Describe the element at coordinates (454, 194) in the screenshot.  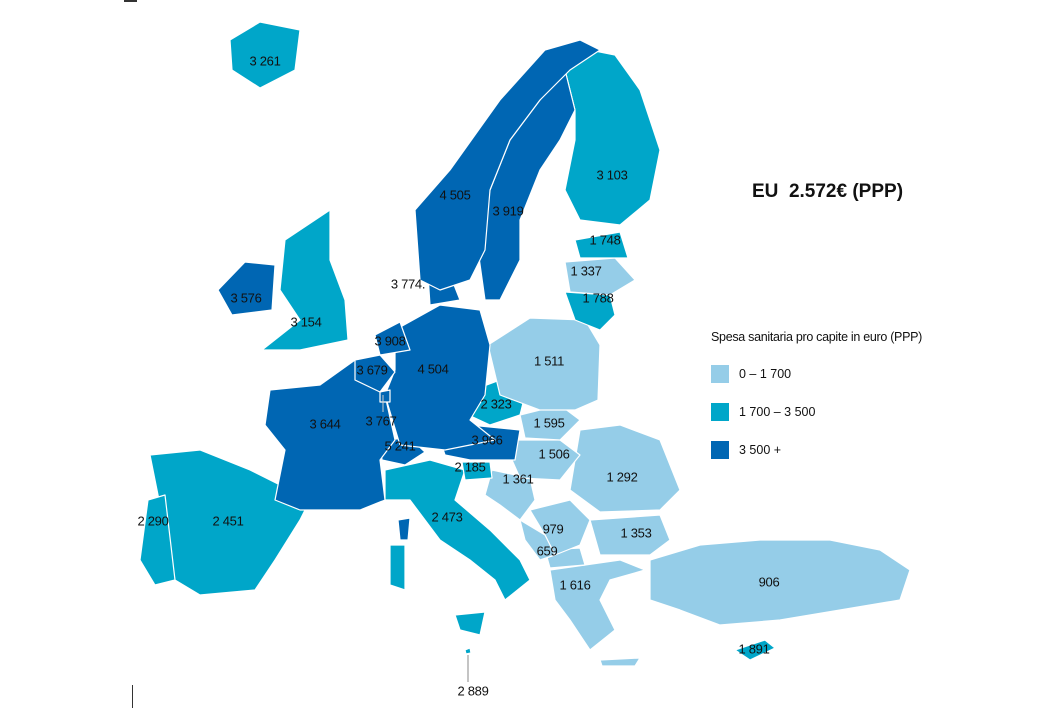
I see `region-value-label: 4 505` at that location.